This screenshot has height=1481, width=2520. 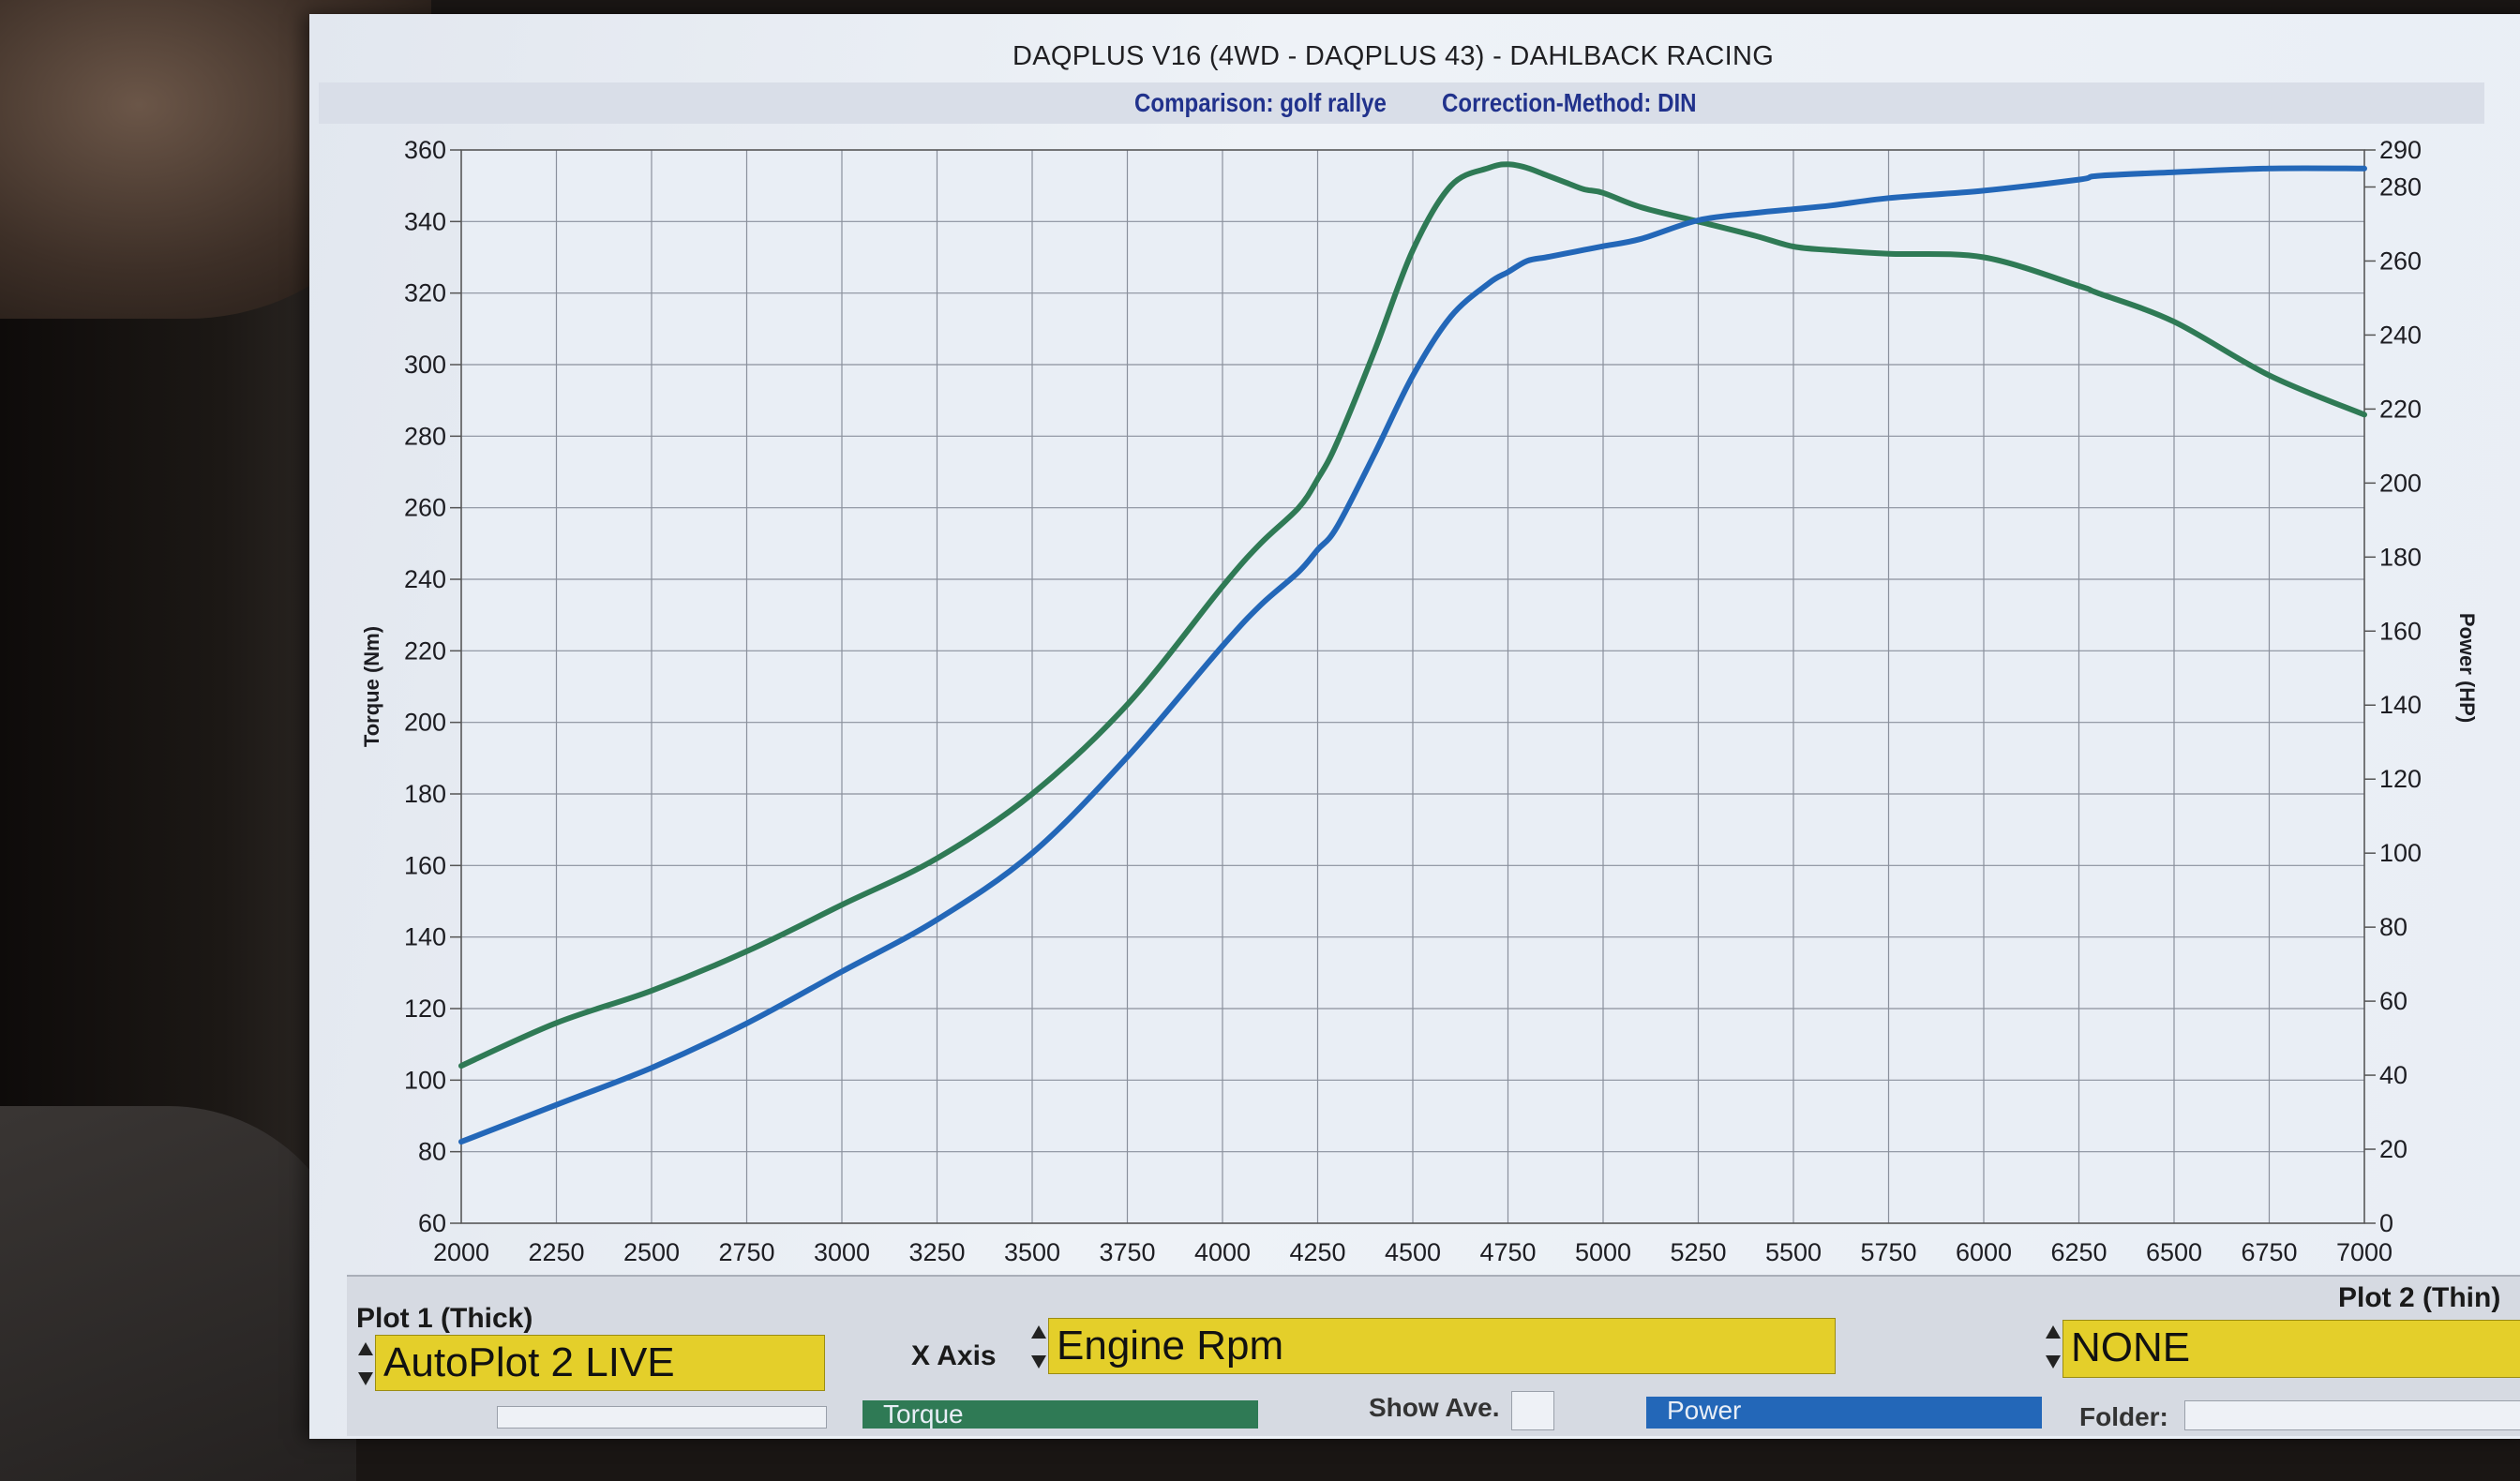 What do you see at coordinates (1442, 1346) in the screenshot?
I see `xaxis-select: Engine Rpm` at bounding box center [1442, 1346].